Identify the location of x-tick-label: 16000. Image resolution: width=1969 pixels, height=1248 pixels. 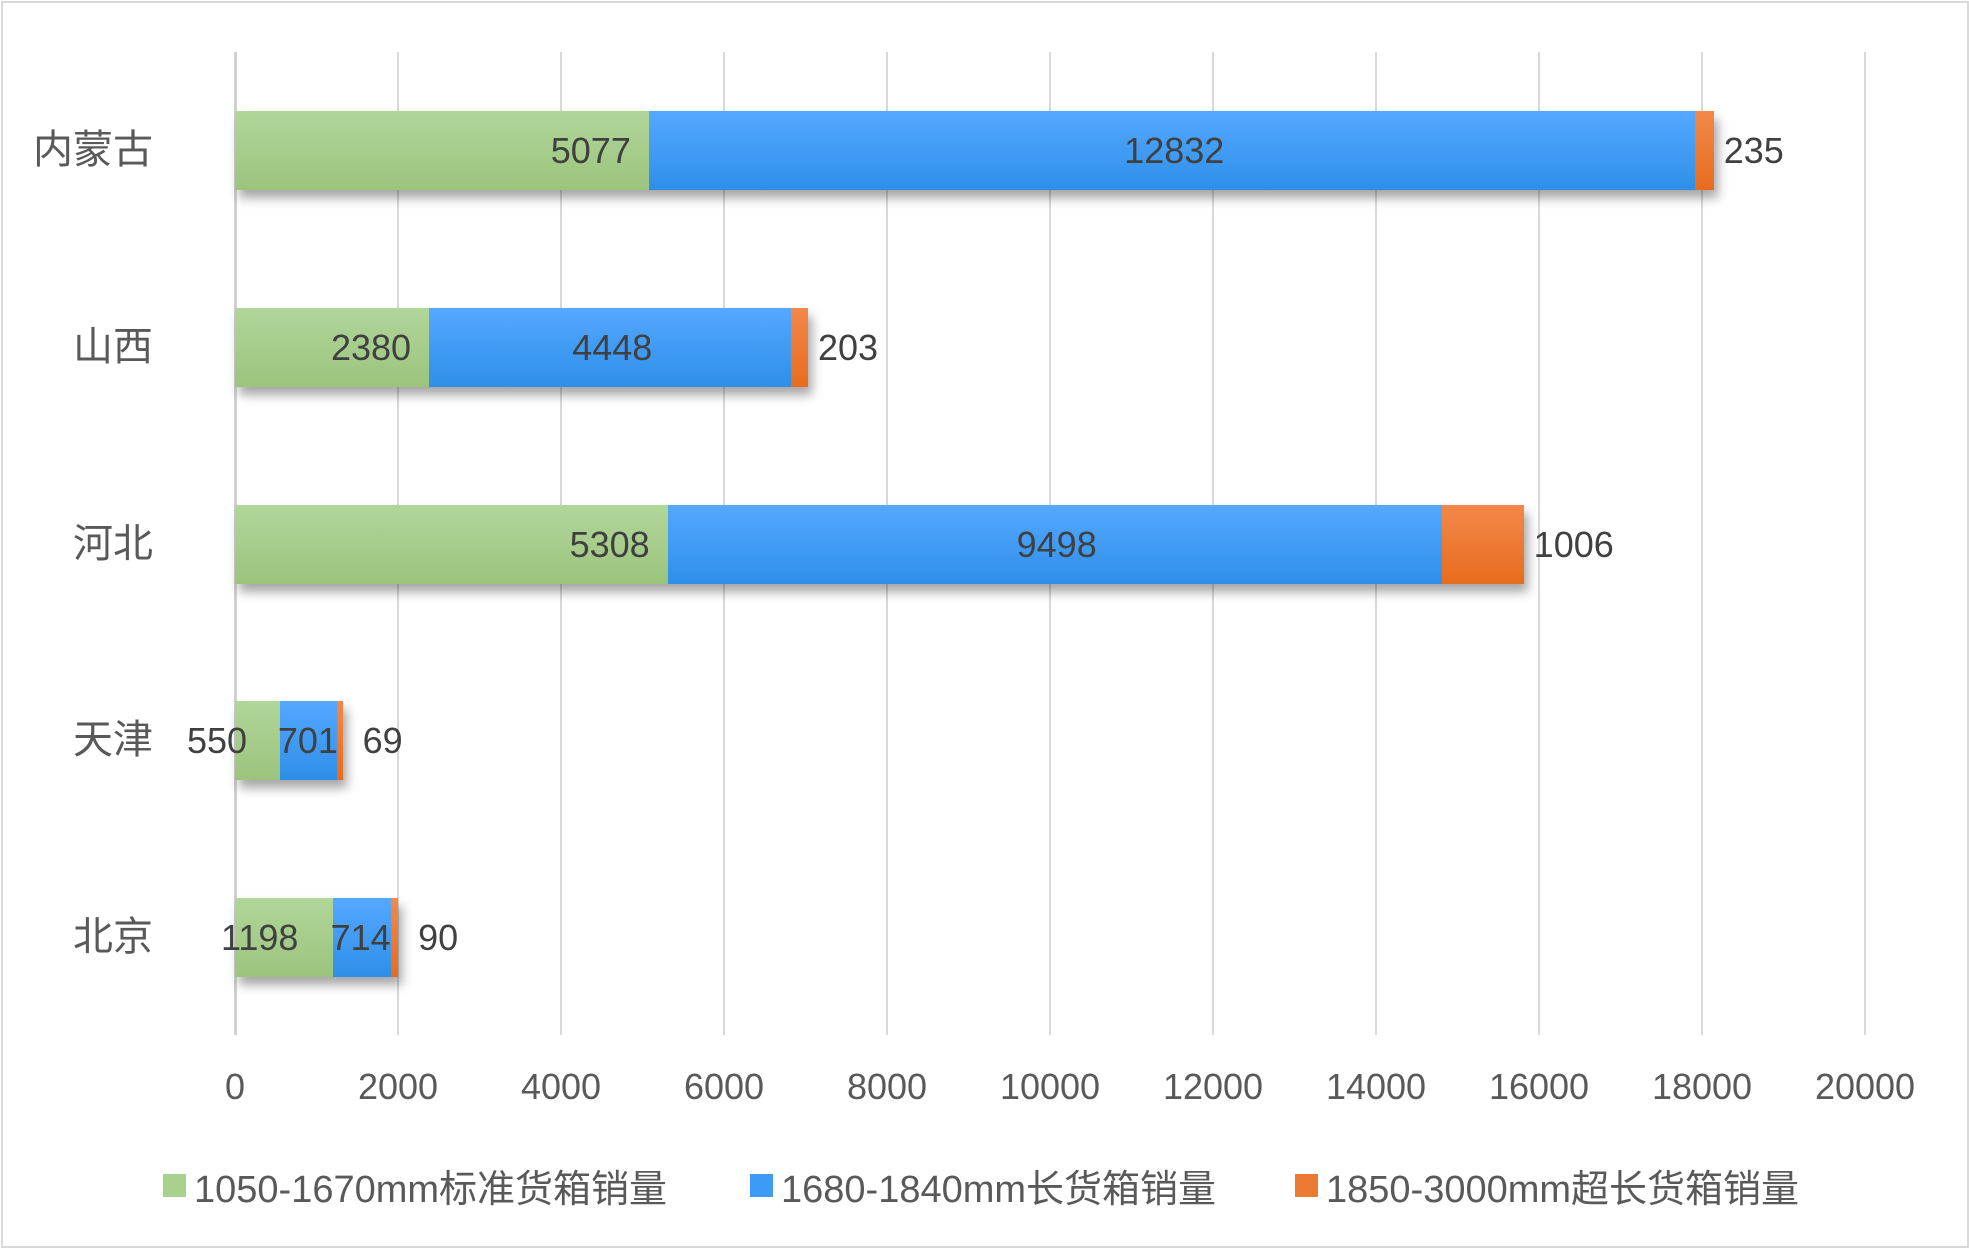
(1539, 1086).